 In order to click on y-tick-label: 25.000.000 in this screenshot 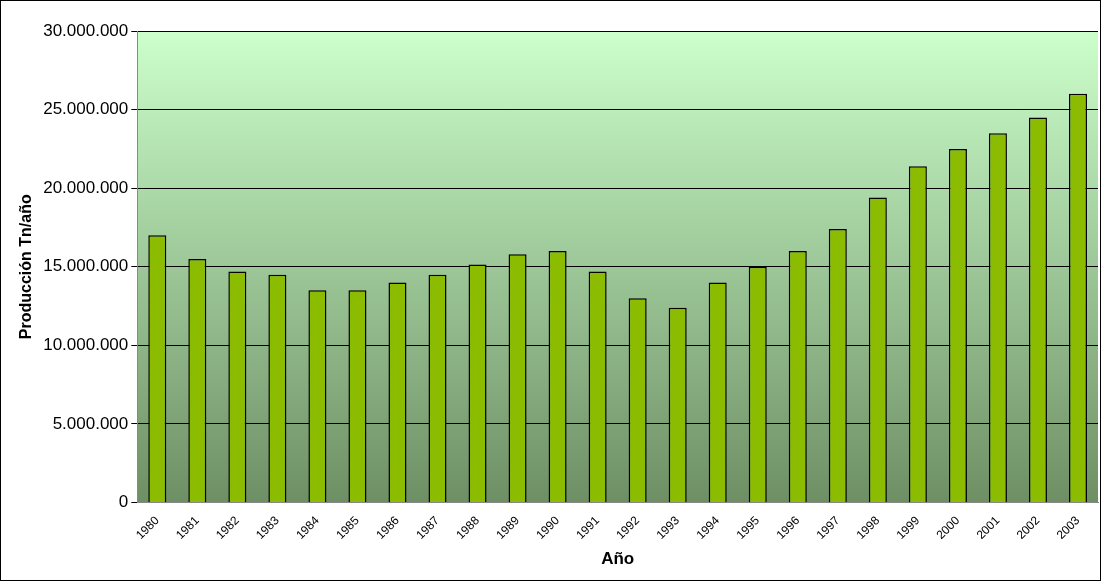, I will do `click(86, 109)`.